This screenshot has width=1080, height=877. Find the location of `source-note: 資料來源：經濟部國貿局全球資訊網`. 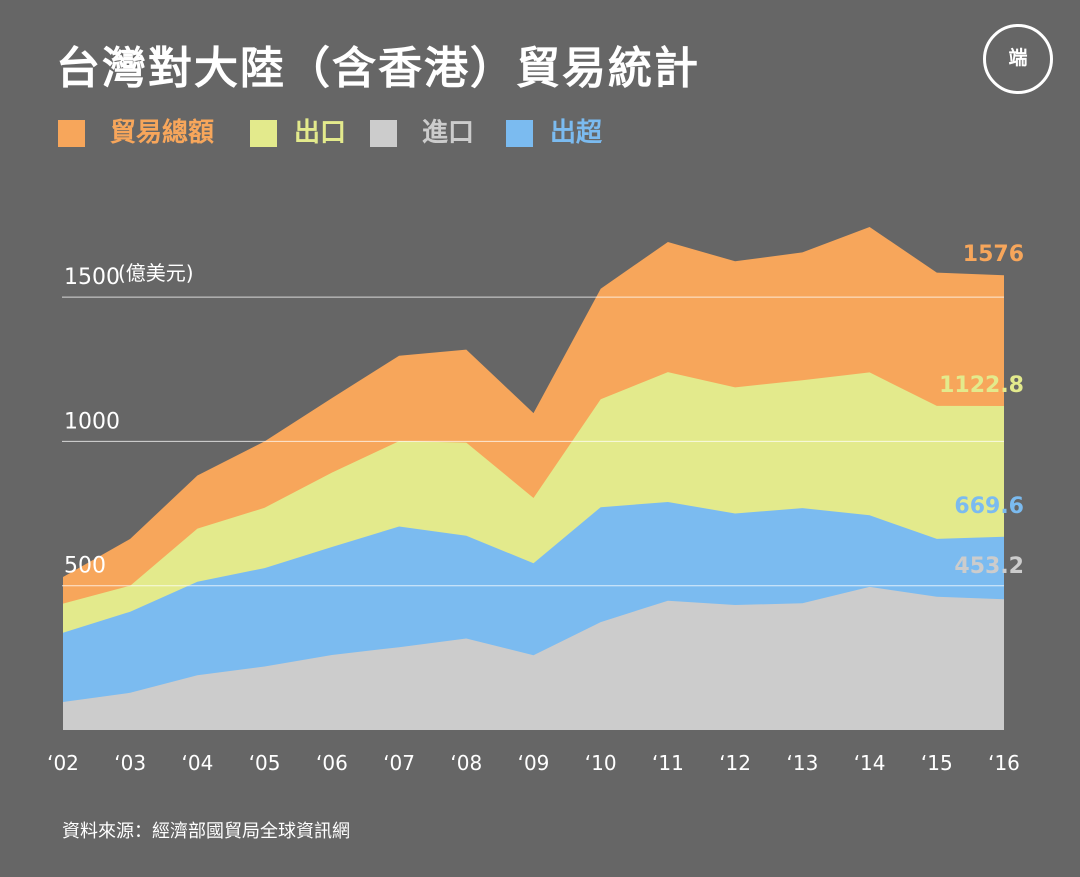

source-note: 資料來源：經濟部國貿局全球資訊網 is located at coordinates (206, 831).